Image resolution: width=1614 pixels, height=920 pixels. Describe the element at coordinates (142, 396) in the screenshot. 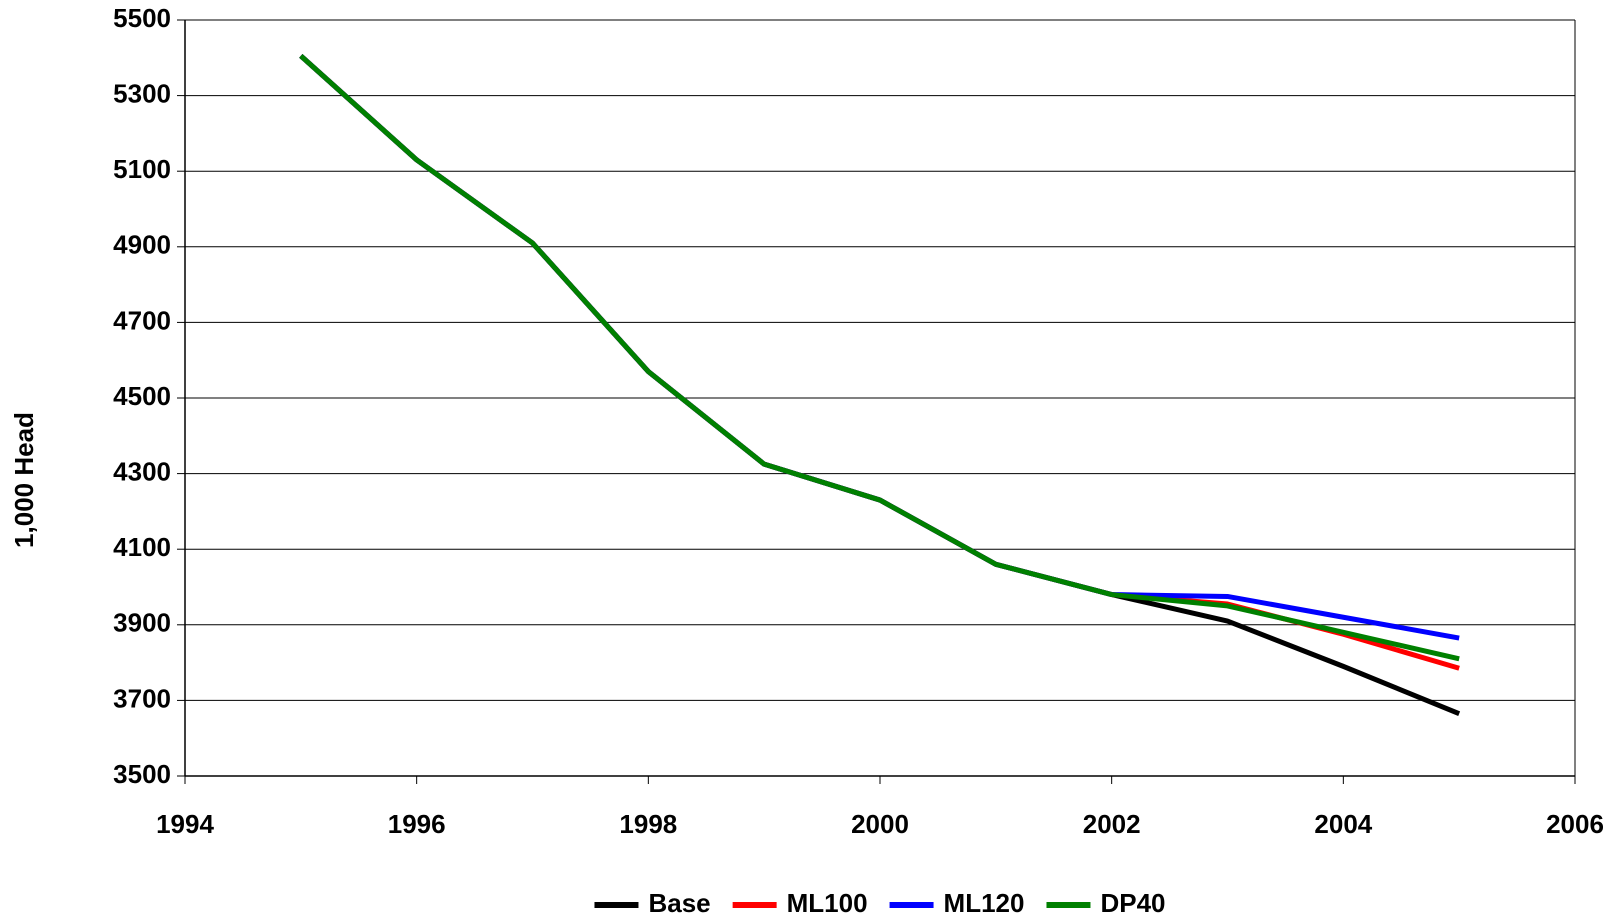

I see `y-tick-label: 4500` at that location.